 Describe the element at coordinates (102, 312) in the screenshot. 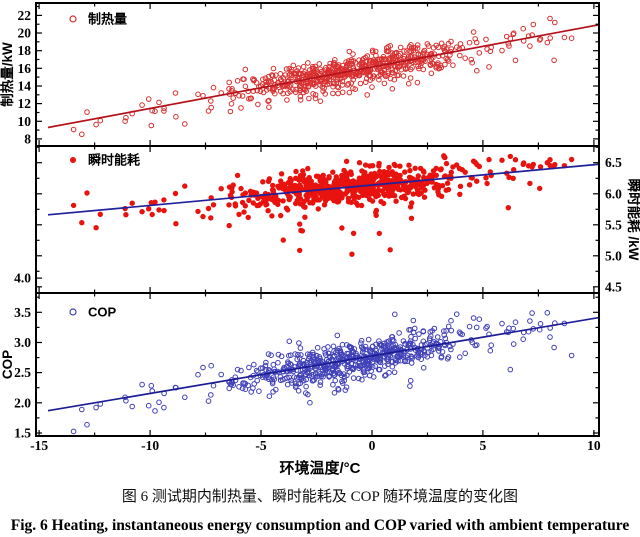

I see `legend-label-cop: COP` at that location.